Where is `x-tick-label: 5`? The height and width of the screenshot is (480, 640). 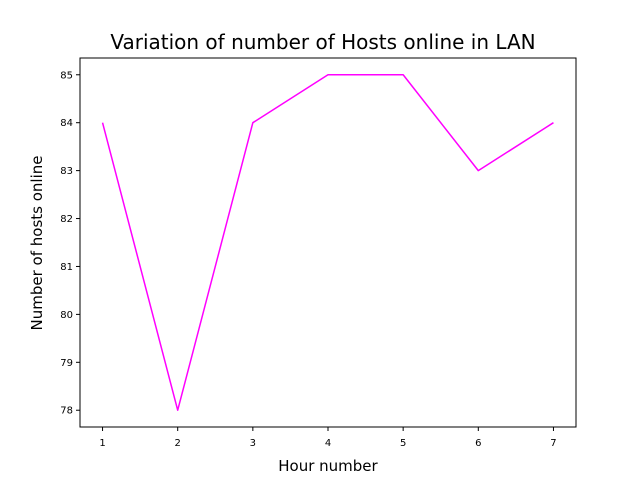
x-tick-label: 5 is located at coordinates (403, 443).